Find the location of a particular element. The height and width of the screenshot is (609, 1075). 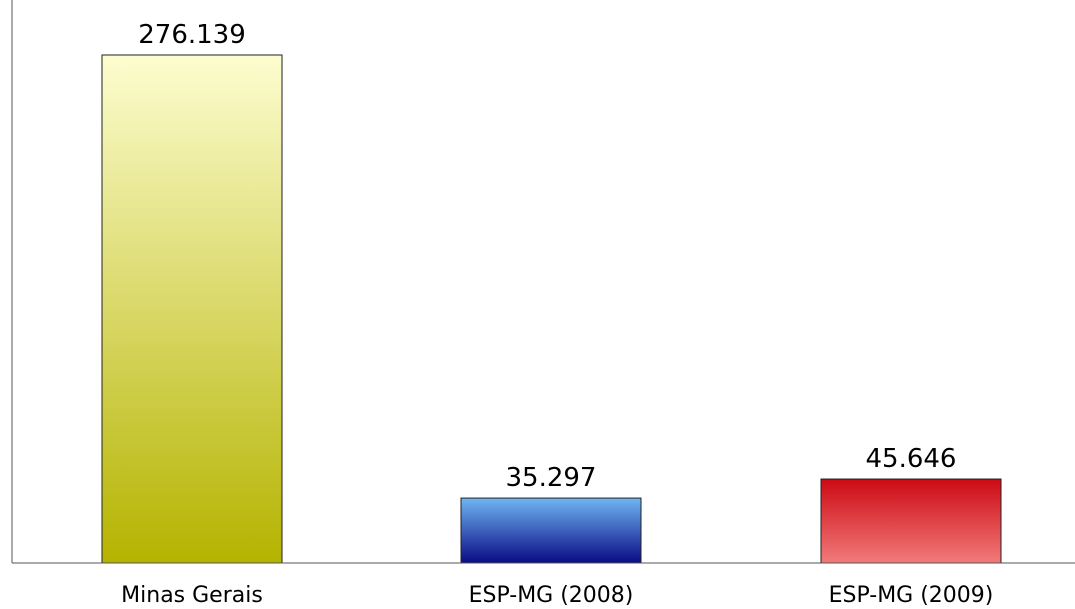

bar-3-value-label: 45.646 is located at coordinates (911, 459).